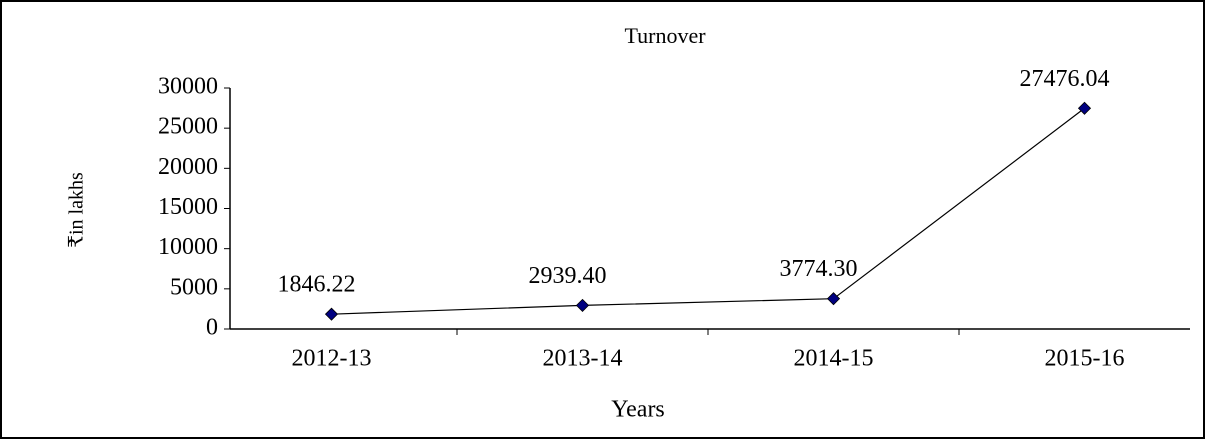 This screenshot has width=1205, height=439. Describe the element at coordinates (188, 127) in the screenshot. I see `y-tick-label: 25000` at that location.